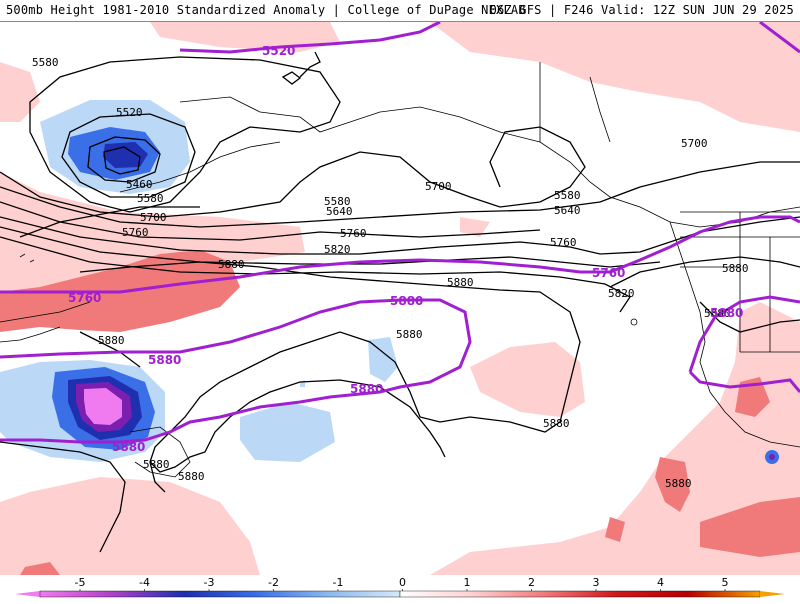 The width and height of the screenshot is (800, 604). I want to click on colorbar-tick-label: -1, so click(338, 582).